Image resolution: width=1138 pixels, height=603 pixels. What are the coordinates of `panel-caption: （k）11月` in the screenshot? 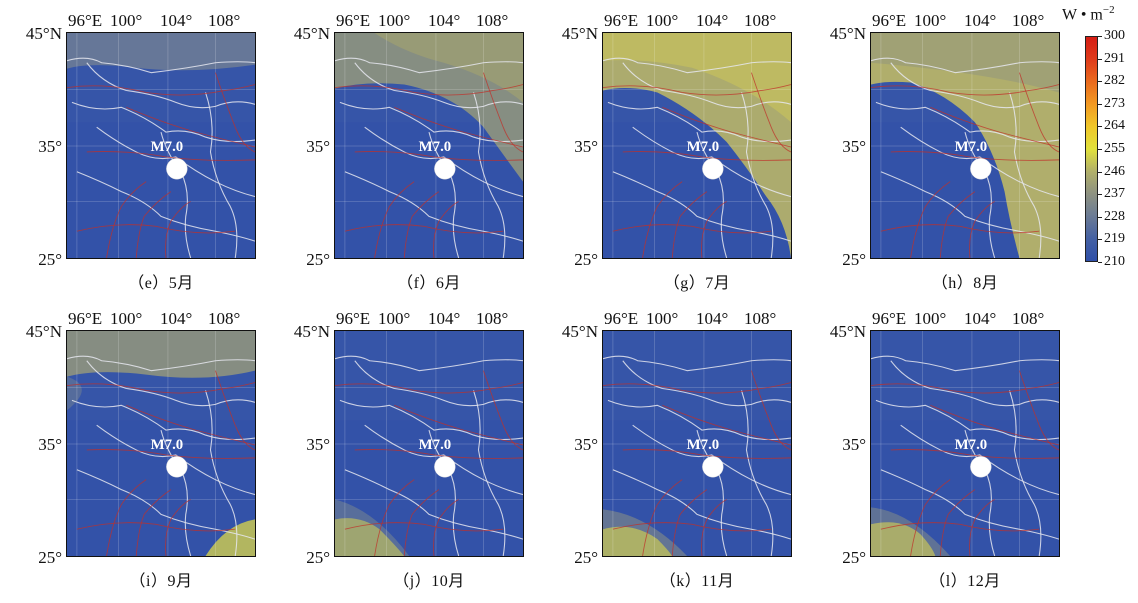 It's located at (697, 581).